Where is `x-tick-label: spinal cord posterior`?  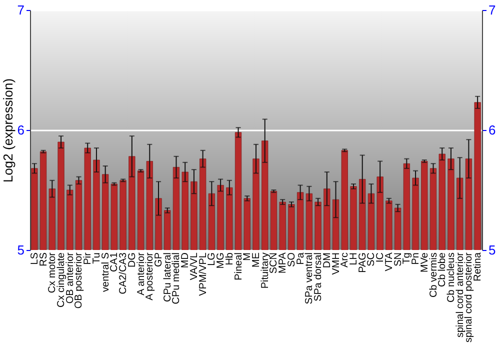 x-tick-label: spinal cord posterior is located at coordinates (469, 297).